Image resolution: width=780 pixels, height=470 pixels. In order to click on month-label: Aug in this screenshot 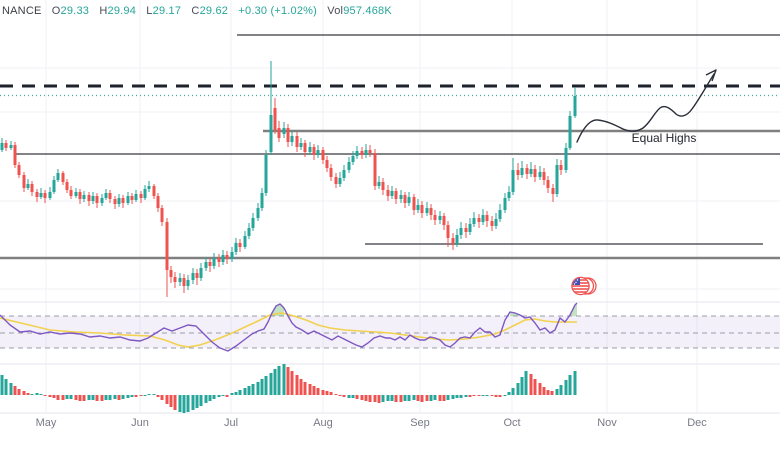, I will do `click(323, 423)`.